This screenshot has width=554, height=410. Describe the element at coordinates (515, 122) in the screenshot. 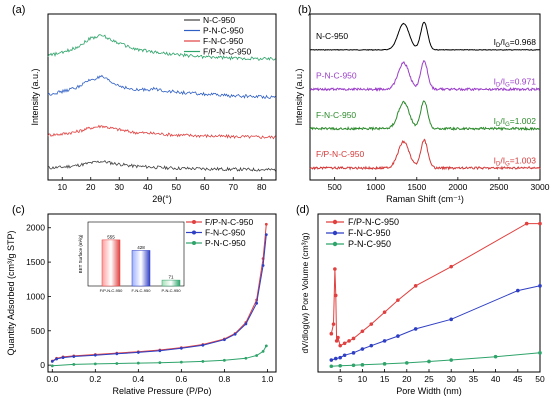

I see `panel-b-ratio-label: ID/IG=1.002` at that location.